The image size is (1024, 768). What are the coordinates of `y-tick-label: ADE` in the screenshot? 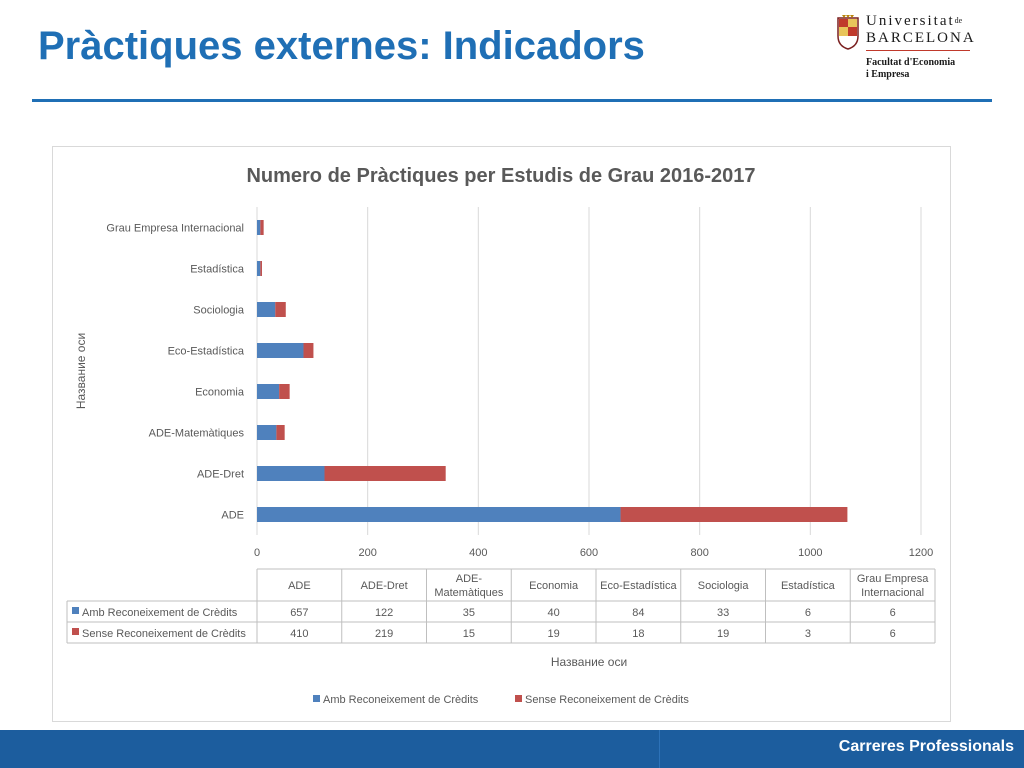 It's located at (232, 516).